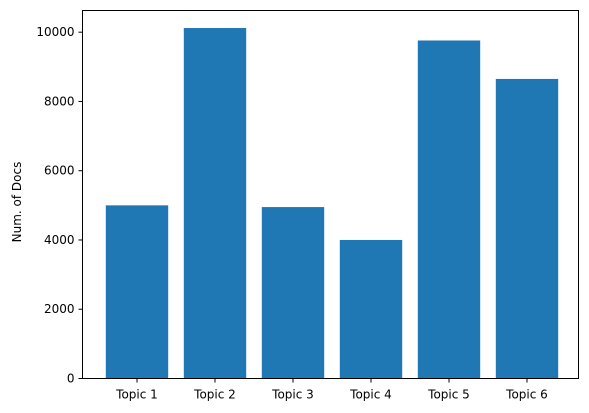 This screenshot has height=413, width=589. Describe the element at coordinates (59, 205) in the screenshot. I see `y-axis: 0 2000 4000 6000 8000 10000` at that location.